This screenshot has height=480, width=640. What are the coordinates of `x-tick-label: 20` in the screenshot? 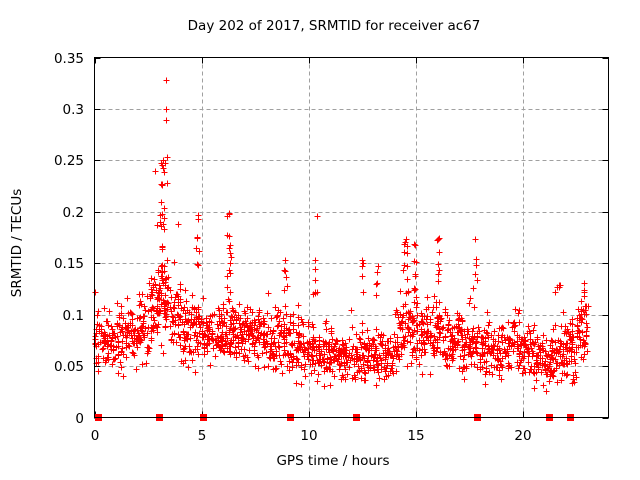 It's located at (522, 436).